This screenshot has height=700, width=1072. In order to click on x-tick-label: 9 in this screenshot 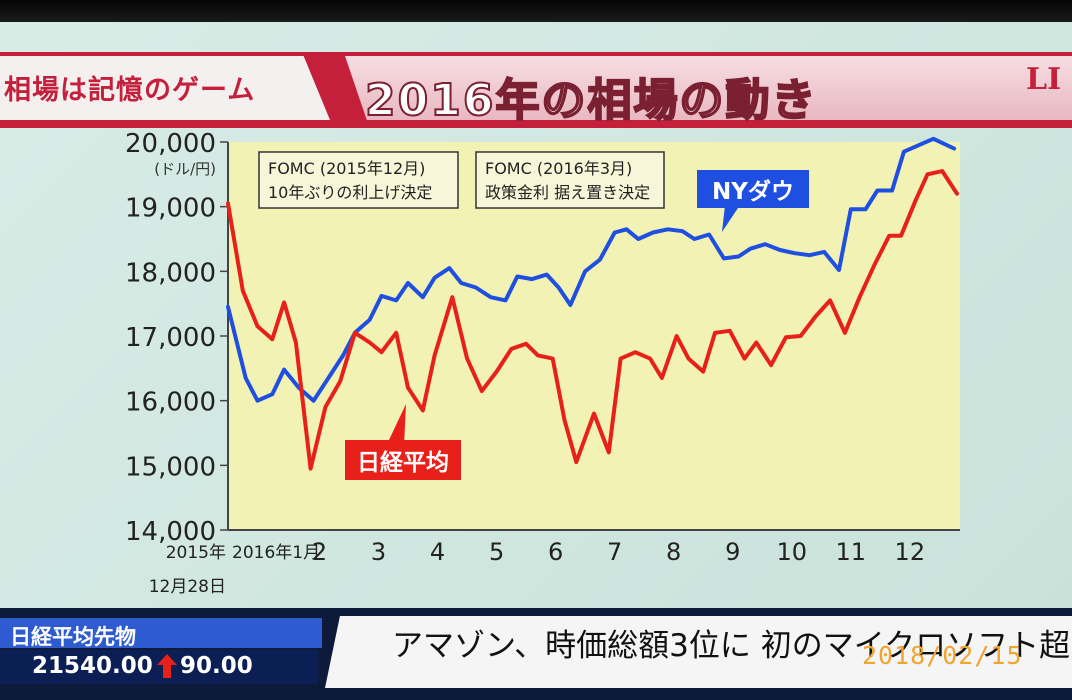, I will do `click(732, 552)`.